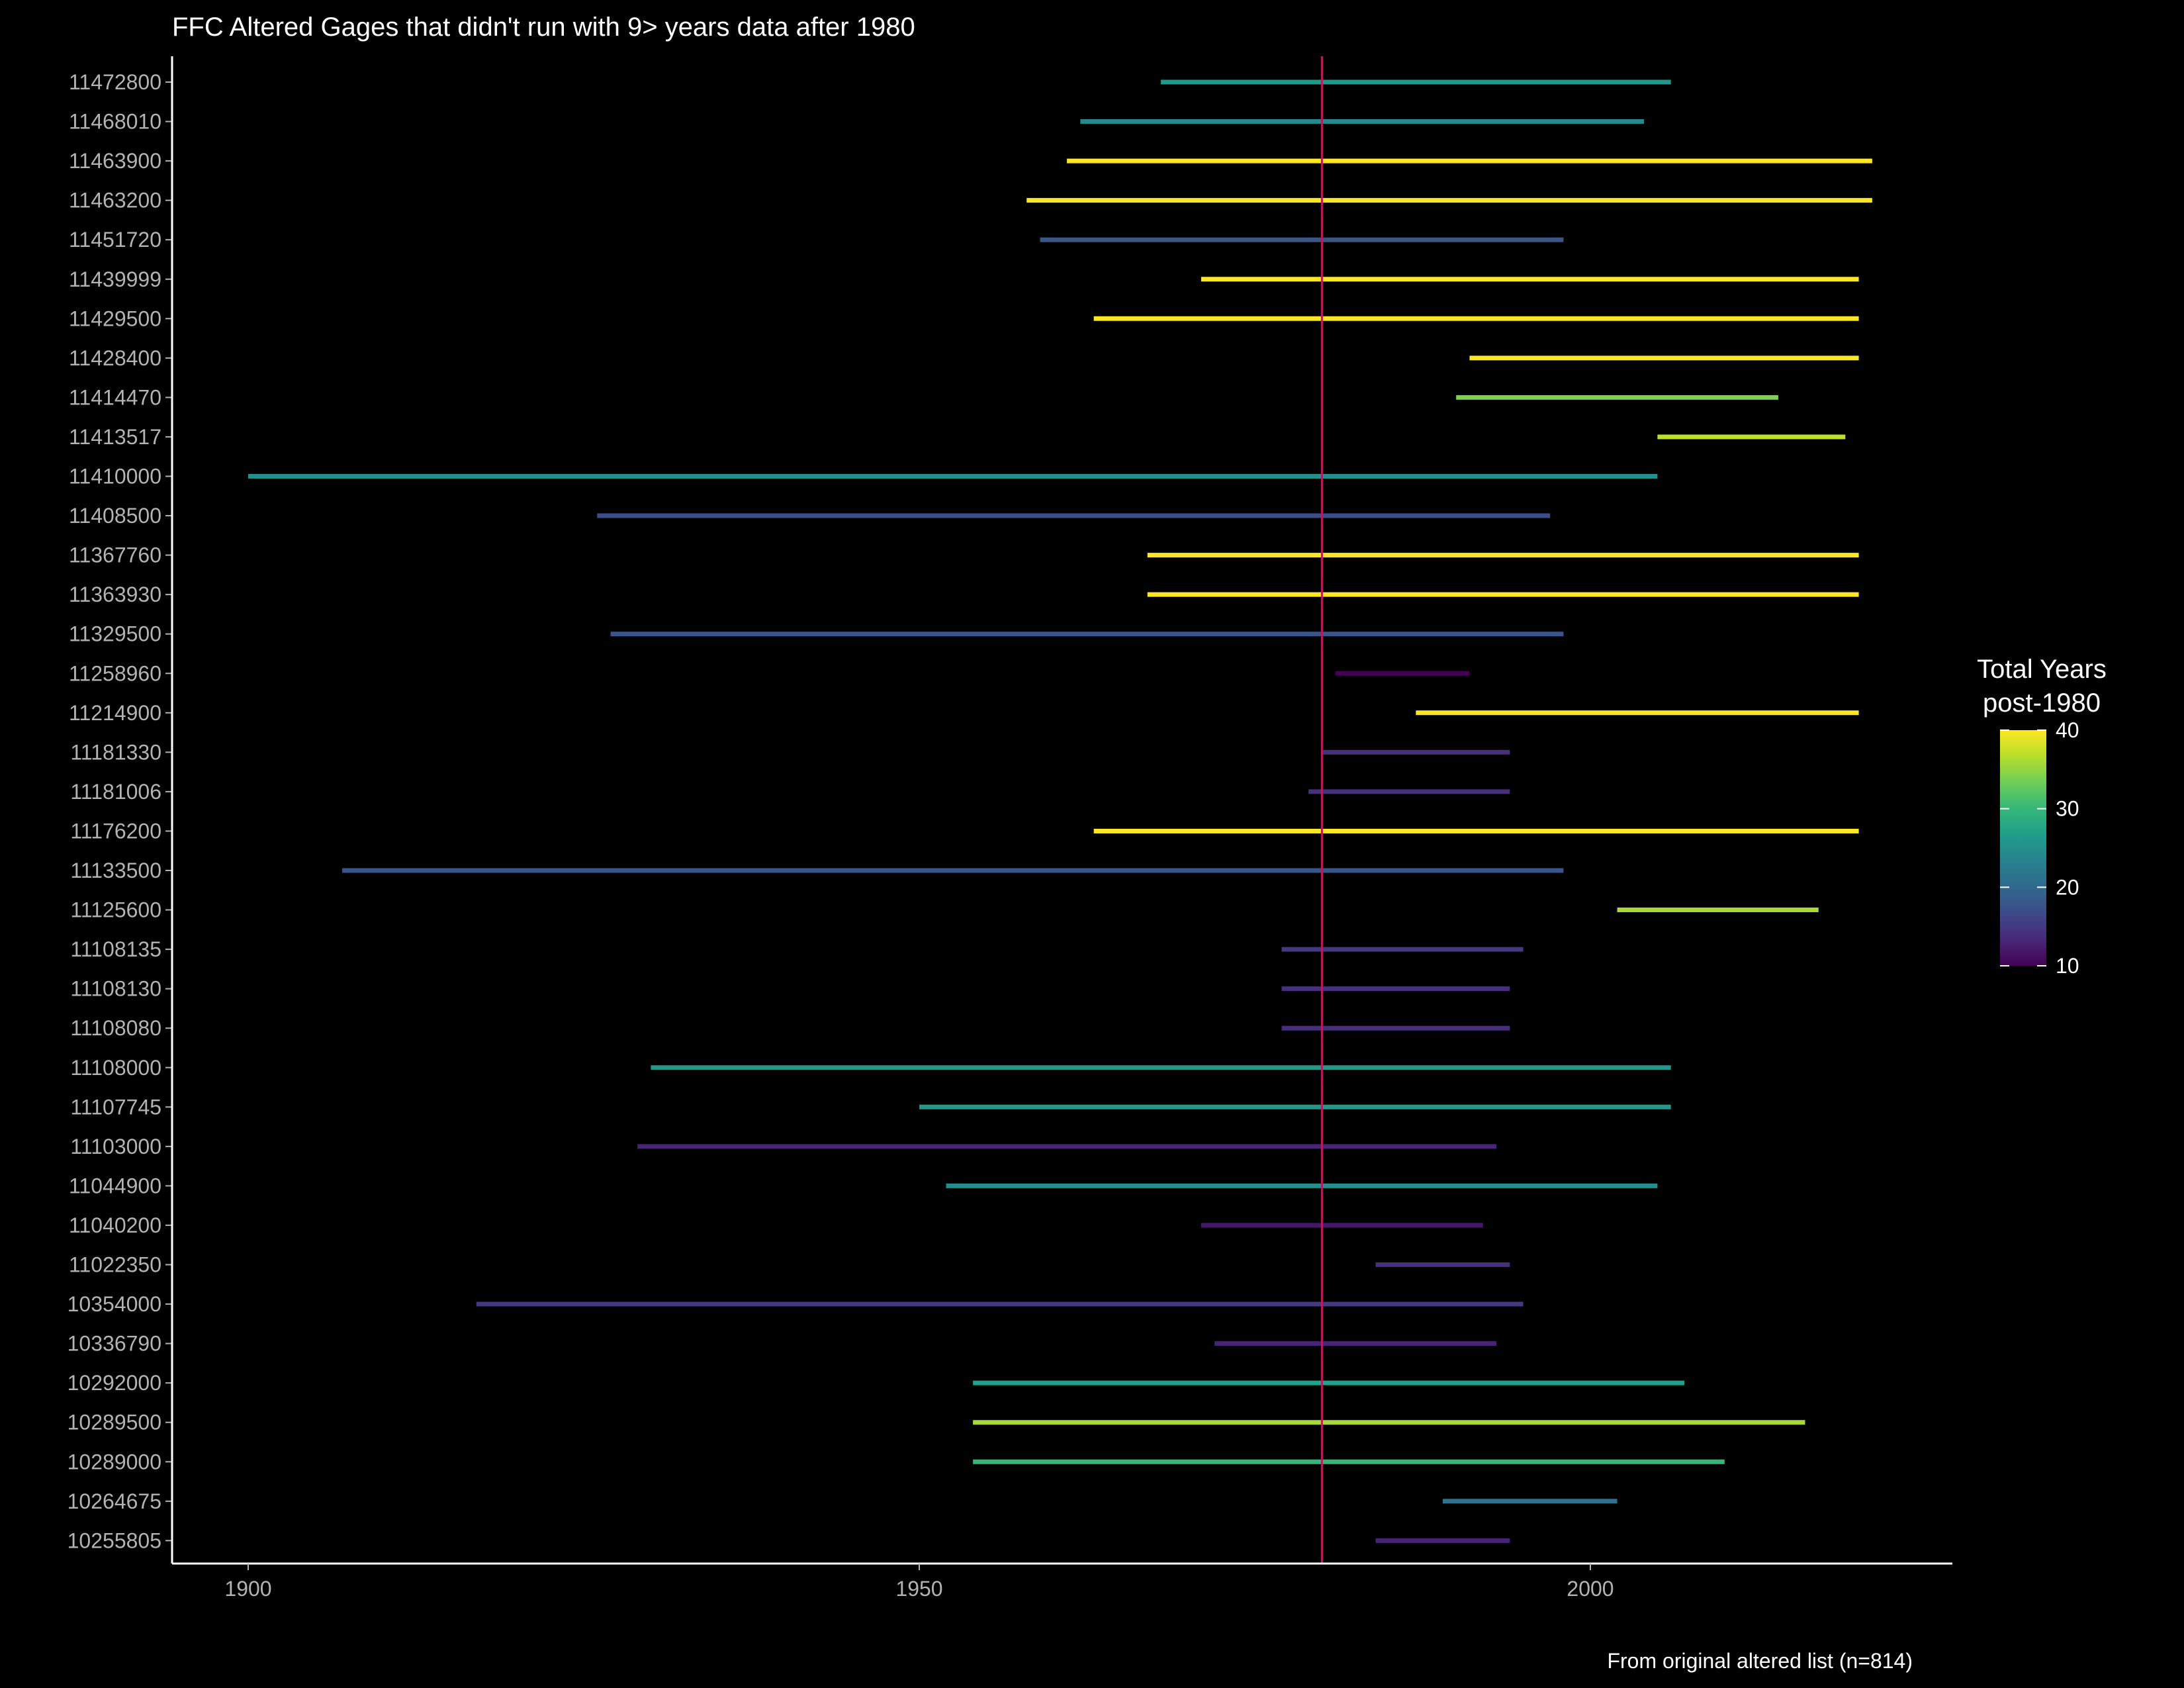 The height and width of the screenshot is (1688, 2184). Describe the element at coordinates (115, 713) in the screenshot. I see `y-tick-label-11214900: 11214900` at that location.